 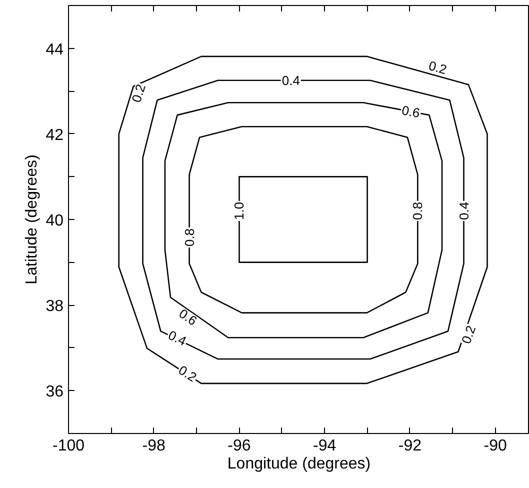 I want to click on x-tick-label: -98, so click(x=154, y=446).